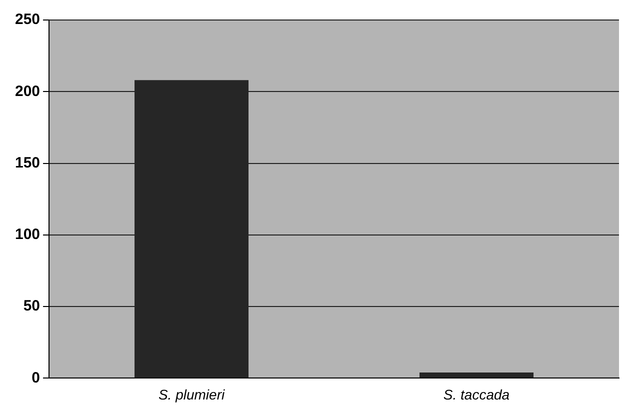 The width and height of the screenshot is (629, 419). I want to click on x-tick-label: S. plumieri, so click(192, 394).